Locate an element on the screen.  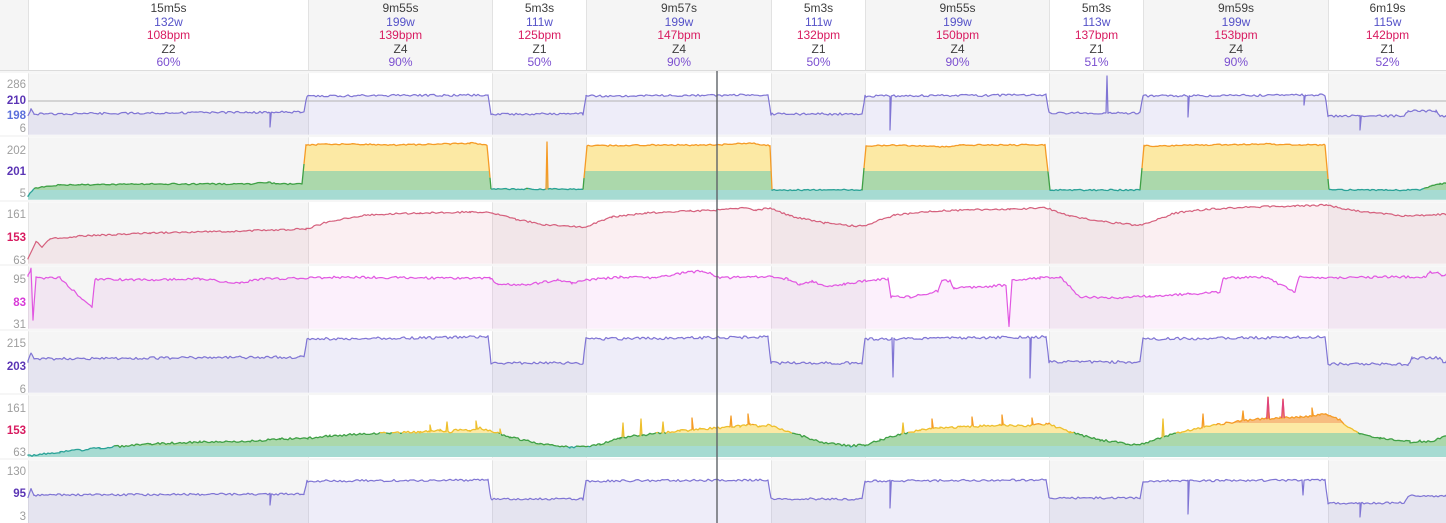
lap-summary-2: 9m55s 199w 139bpm Z4 90% is located at coordinates (400, 35).